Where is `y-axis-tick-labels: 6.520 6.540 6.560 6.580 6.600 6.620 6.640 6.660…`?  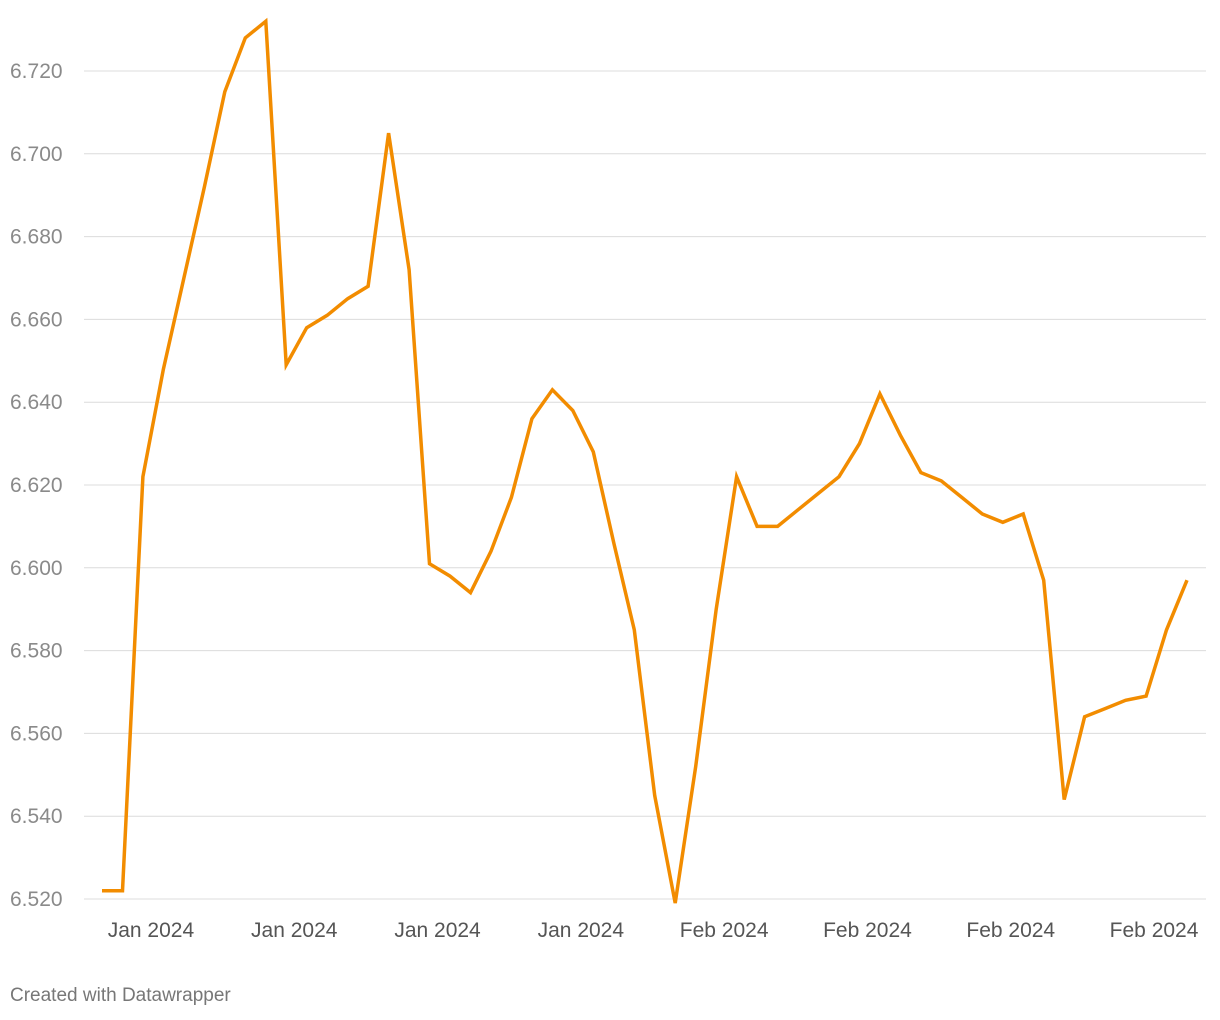
y-axis-tick-labels: 6.520 6.540 6.560 6.580 6.600 6.620 6.640 6.660… is located at coordinates (36, 485).